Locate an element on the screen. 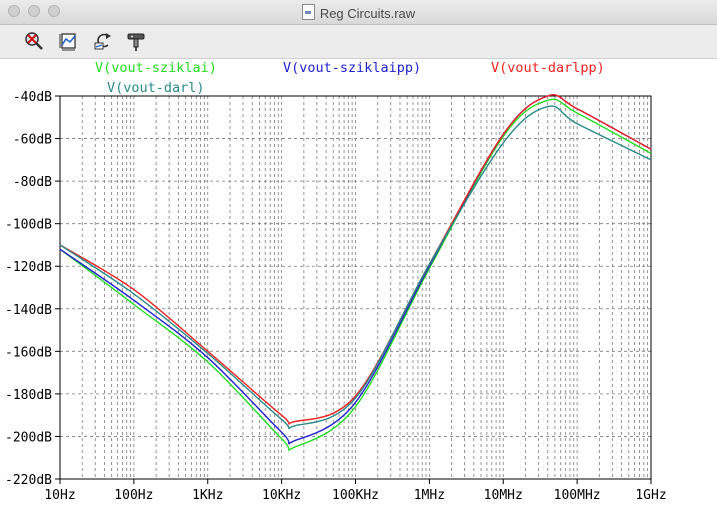 Image resolution: width=717 pixels, height=508 pixels. probe-button is located at coordinates (136, 41).